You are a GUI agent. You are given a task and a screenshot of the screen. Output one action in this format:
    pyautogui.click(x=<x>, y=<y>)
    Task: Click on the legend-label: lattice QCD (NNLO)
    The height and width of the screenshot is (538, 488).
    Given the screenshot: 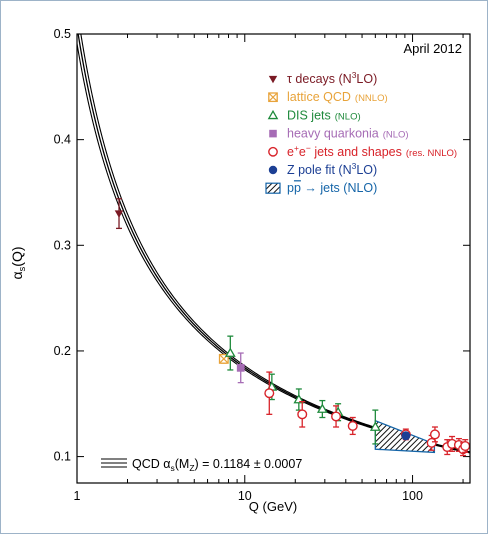 What is the action you would take?
    pyautogui.click(x=337, y=97)
    